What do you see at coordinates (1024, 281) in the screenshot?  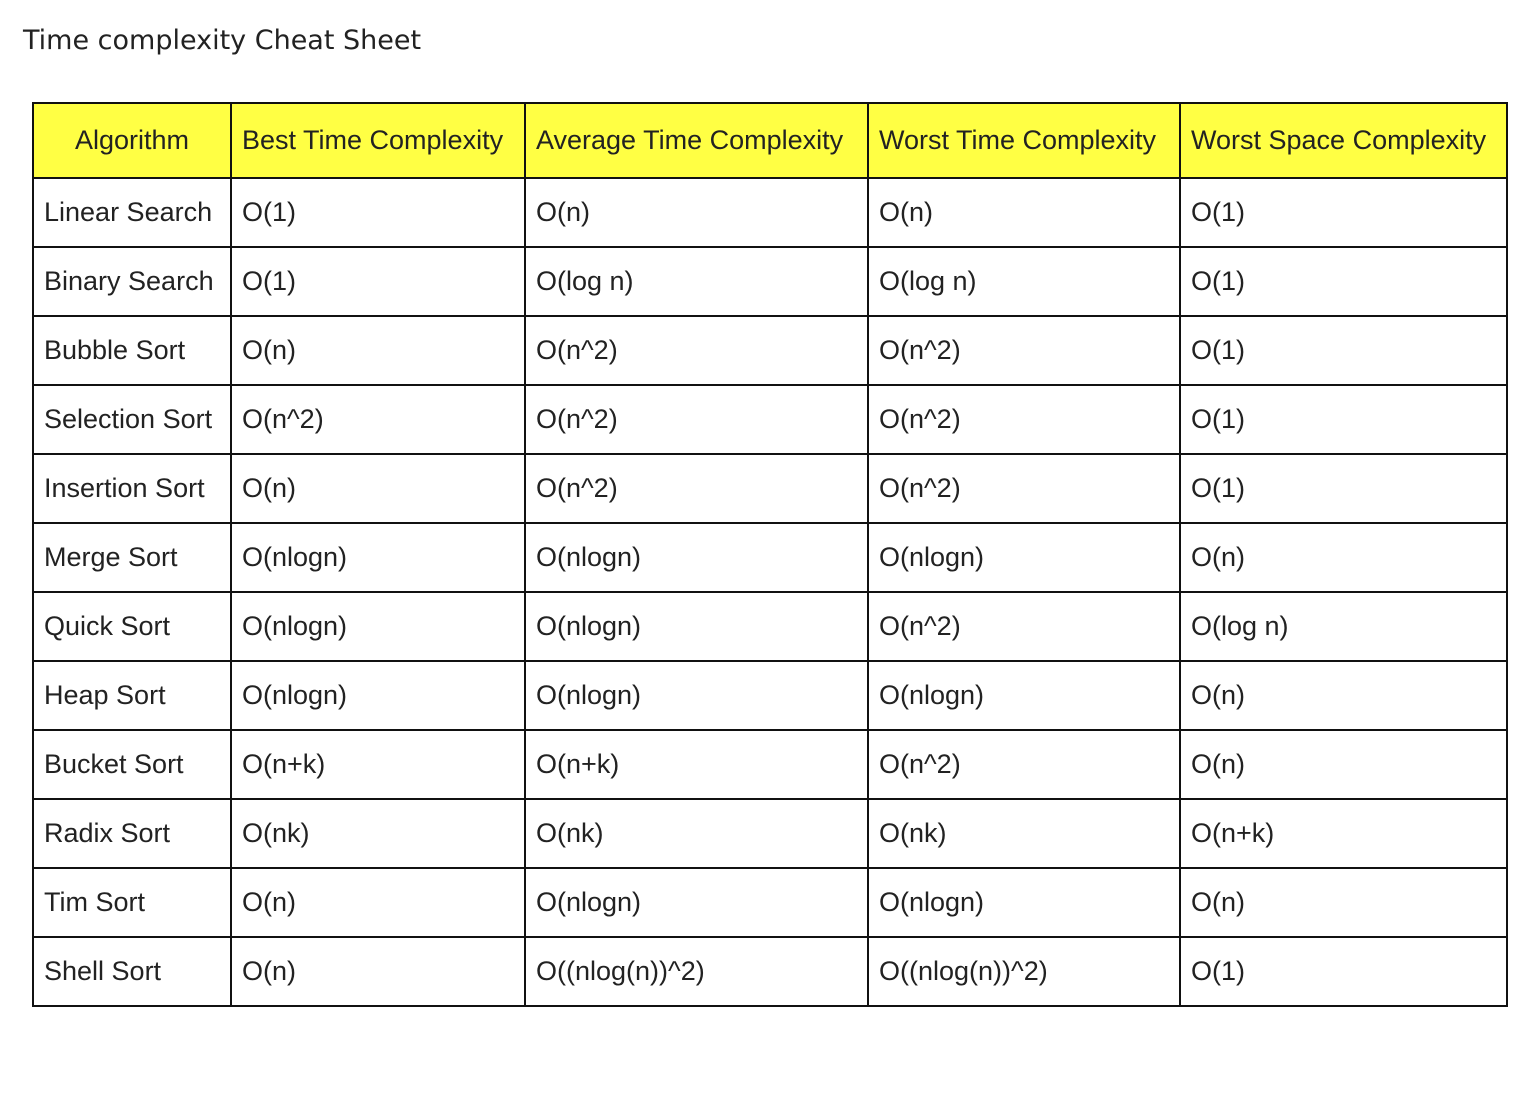 I see `cell-worst-time: O(log n)` at bounding box center [1024, 281].